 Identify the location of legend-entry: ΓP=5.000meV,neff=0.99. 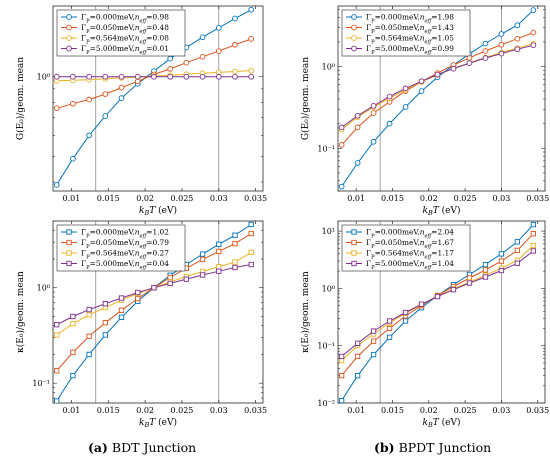
(410, 50).